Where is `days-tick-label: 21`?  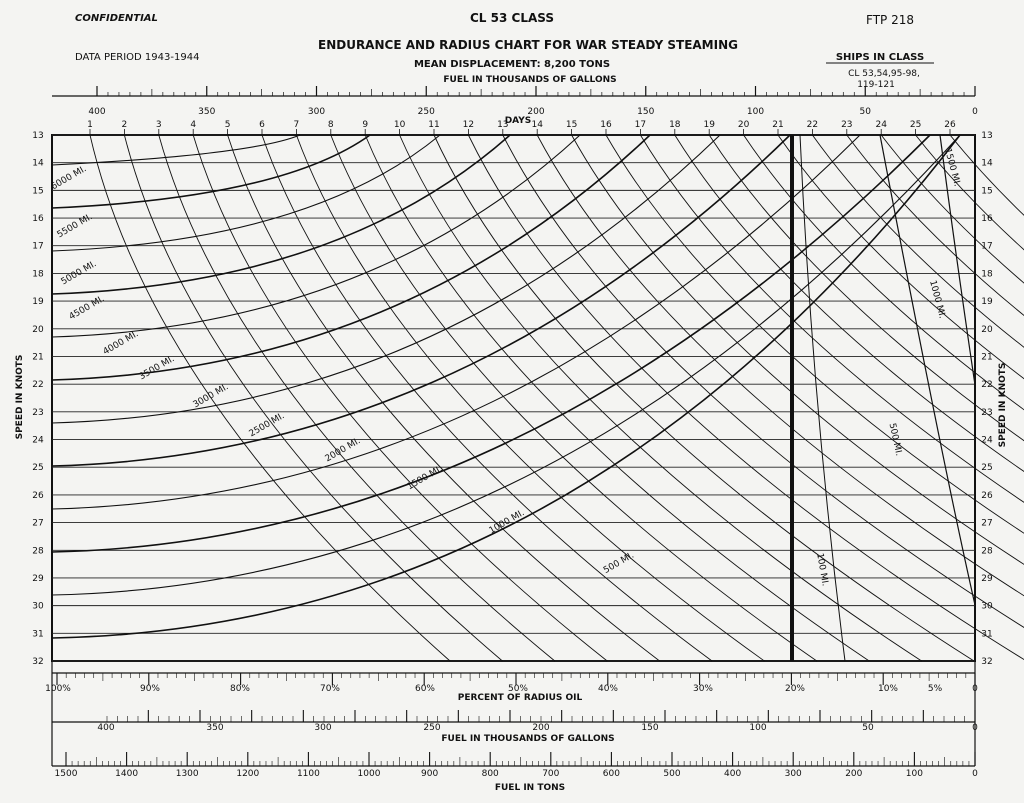 days-tick-label: 21 is located at coordinates (777, 125).